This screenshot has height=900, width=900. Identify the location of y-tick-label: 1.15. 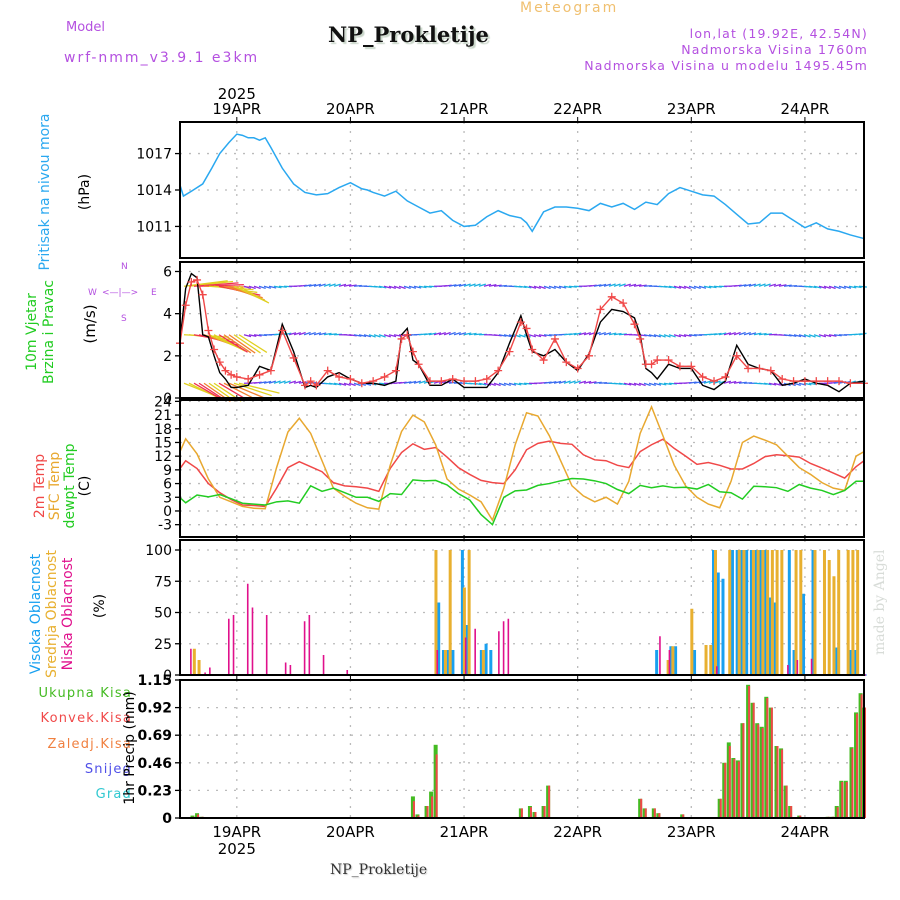
(154, 681).